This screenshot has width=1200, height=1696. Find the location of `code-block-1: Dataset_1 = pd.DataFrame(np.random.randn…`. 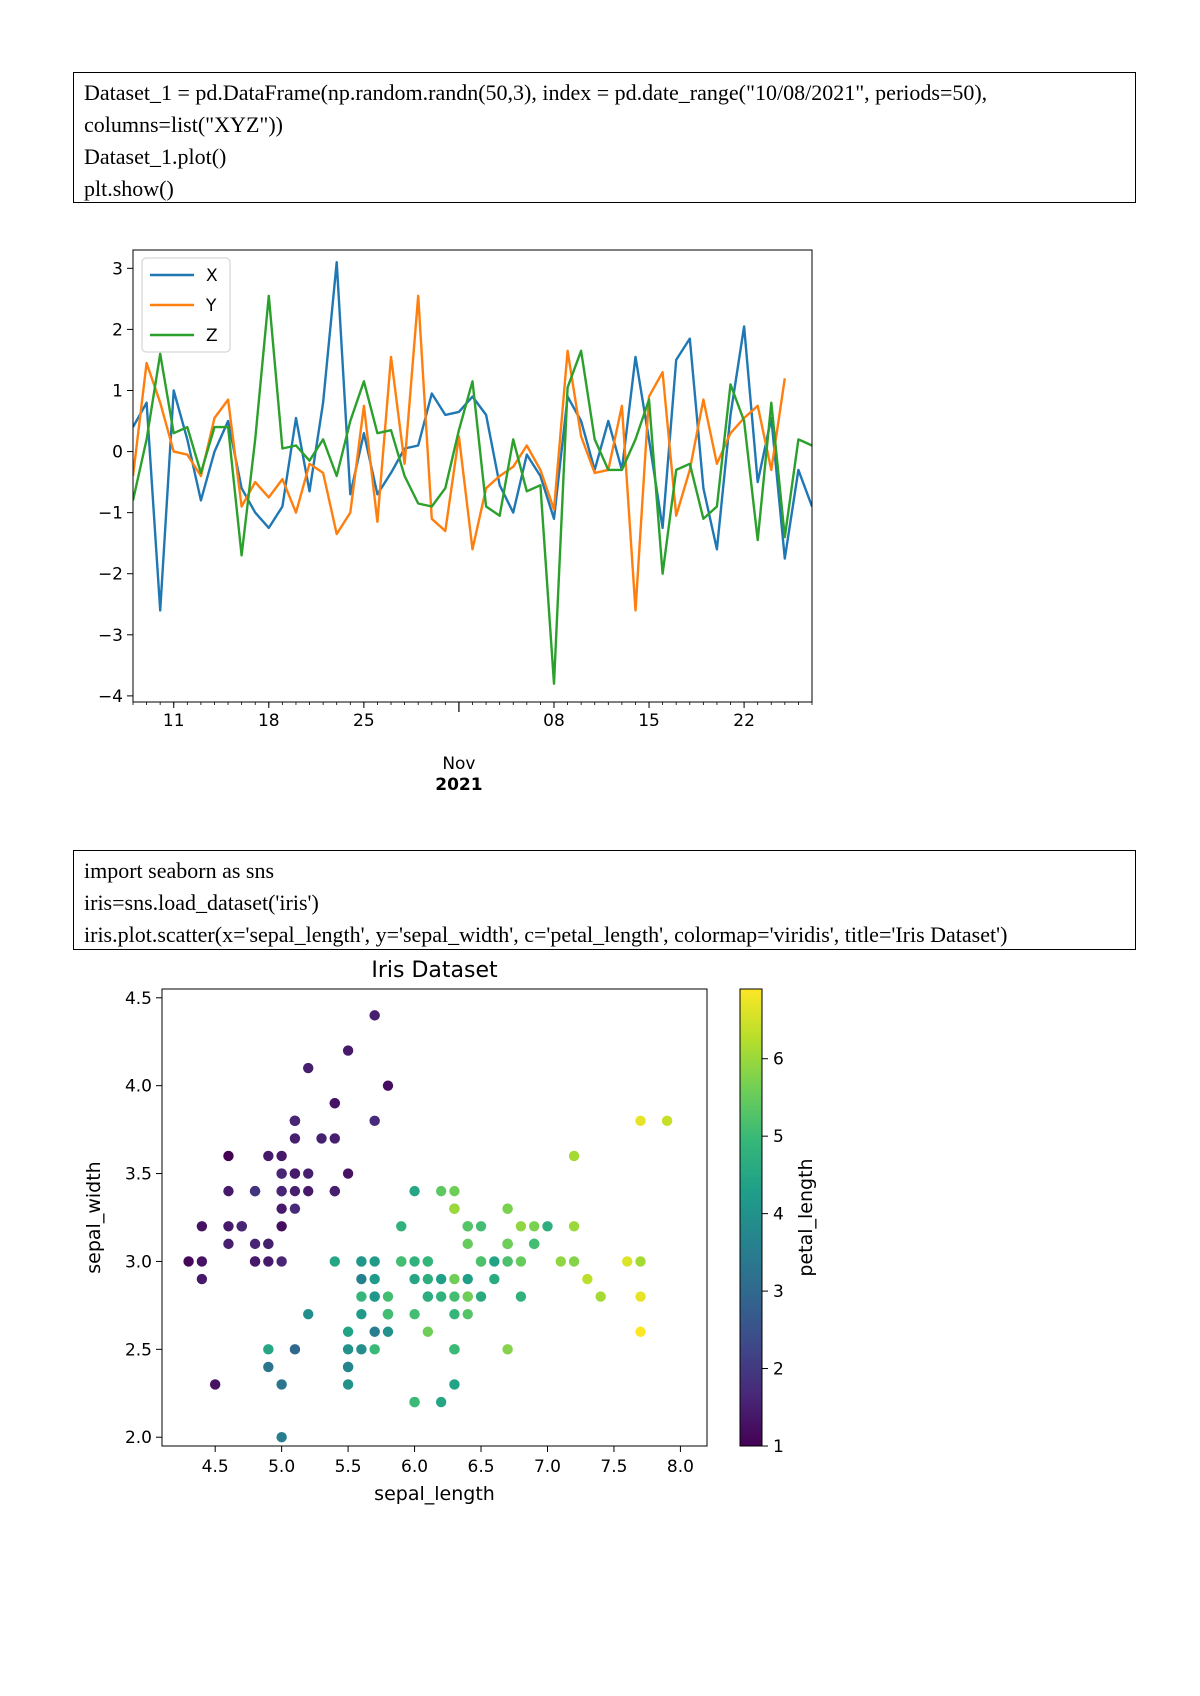

code-block-1: Dataset_1 = pd.DataFrame(np.random.randn… is located at coordinates (604, 137).